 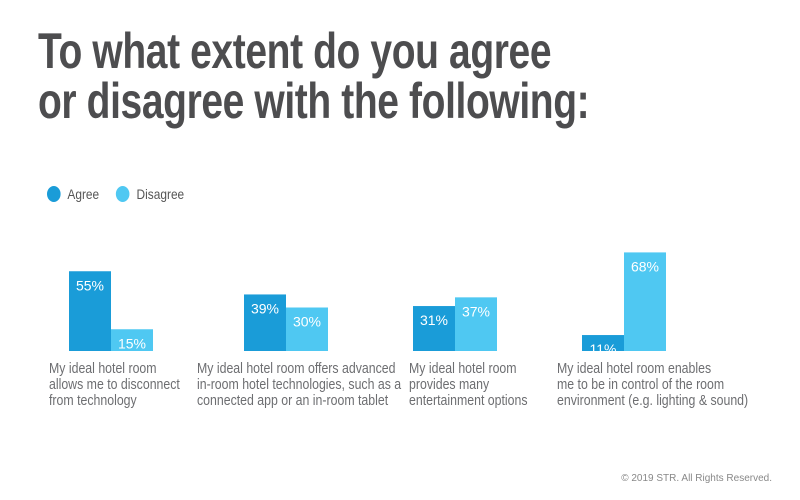 I want to click on legend-swatch-agree, so click(x=54, y=194).